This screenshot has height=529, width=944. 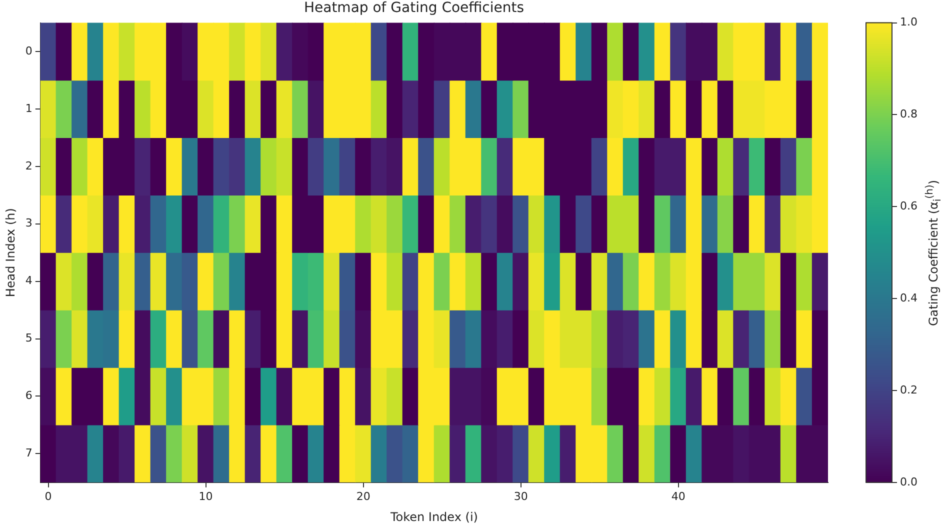 I want to click on x-tick-label: 30, so click(x=521, y=496).